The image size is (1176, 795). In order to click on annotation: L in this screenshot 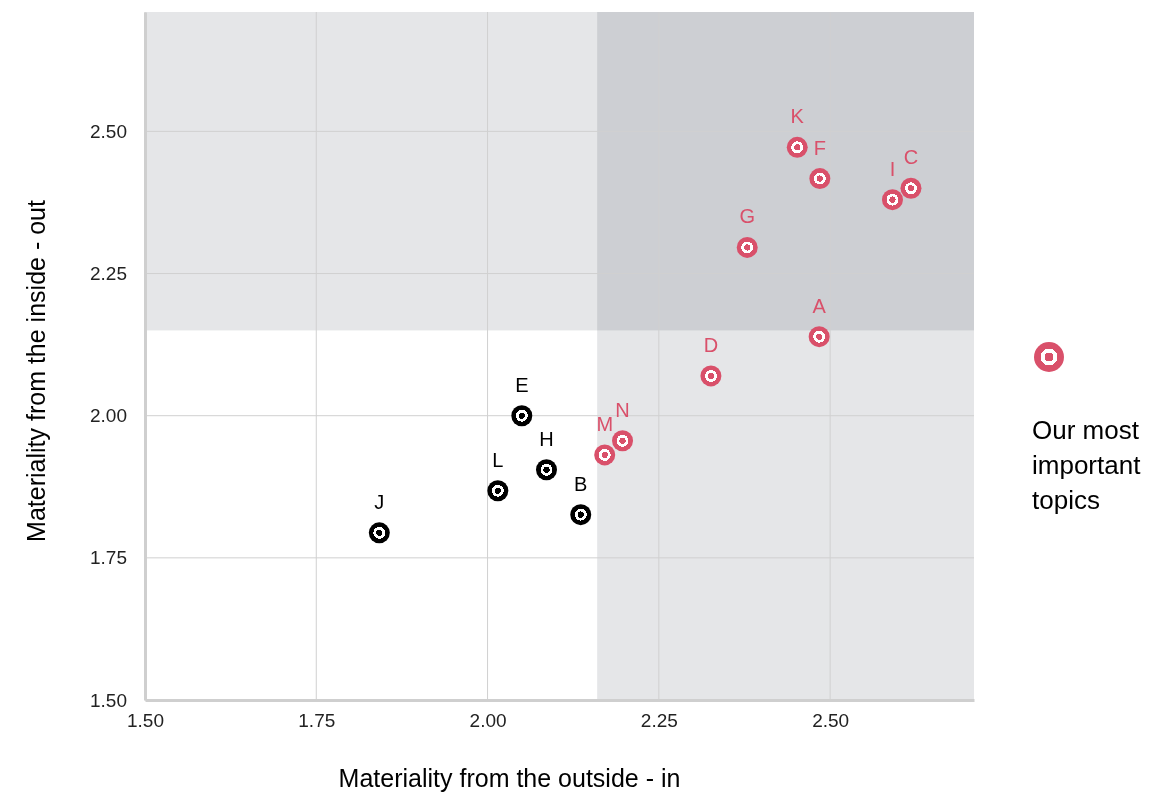, I will do `click(498, 459)`.